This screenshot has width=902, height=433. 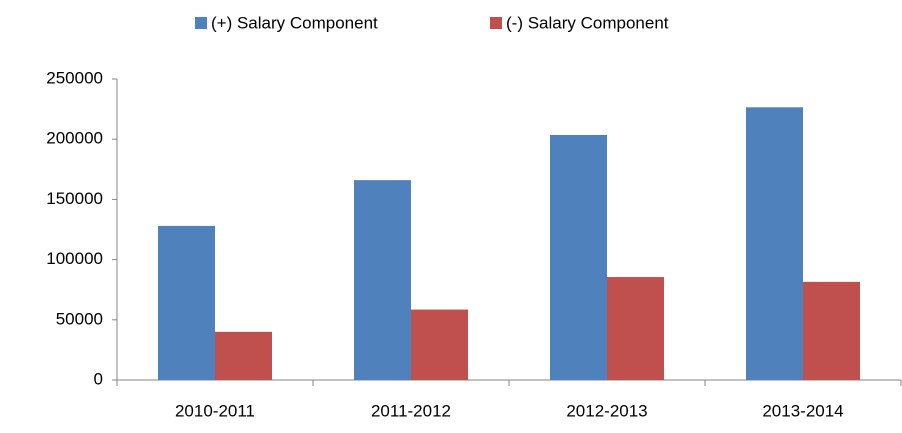 What do you see at coordinates (74, 77) in the screenshot?
I see `y-tick-label: 250000` at bounding box center [74, 77].